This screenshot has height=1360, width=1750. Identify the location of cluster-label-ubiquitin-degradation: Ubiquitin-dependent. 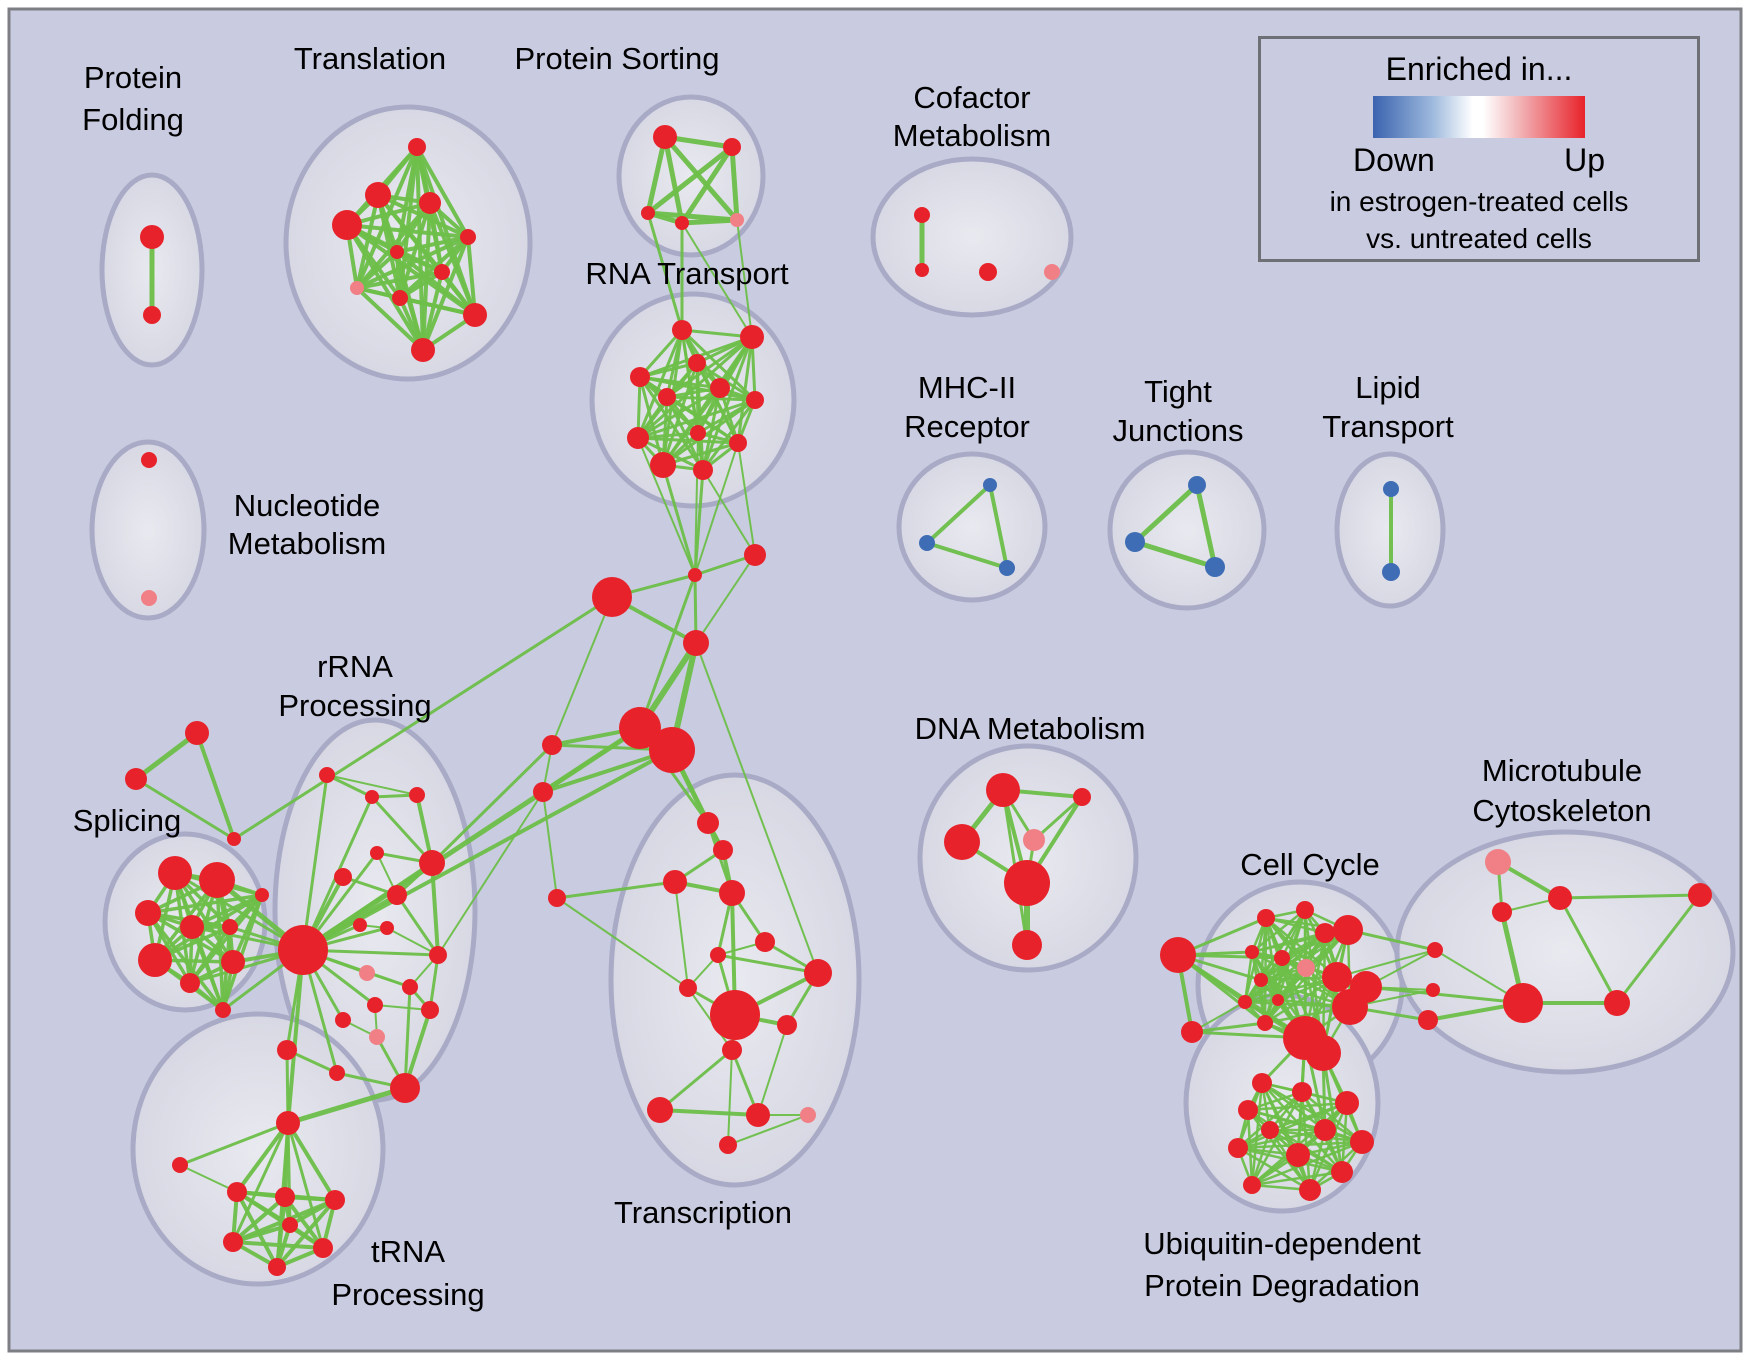
(1282, 1243).